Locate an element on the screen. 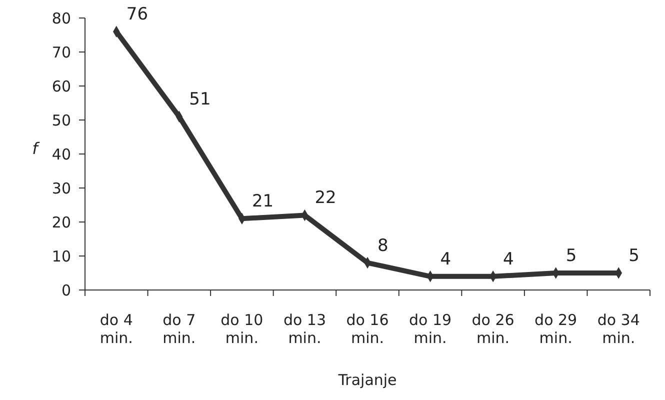 Image resolution: width=665 pixels, height=400 pixels. data-label: 76 is located at coordinates (137, 14).